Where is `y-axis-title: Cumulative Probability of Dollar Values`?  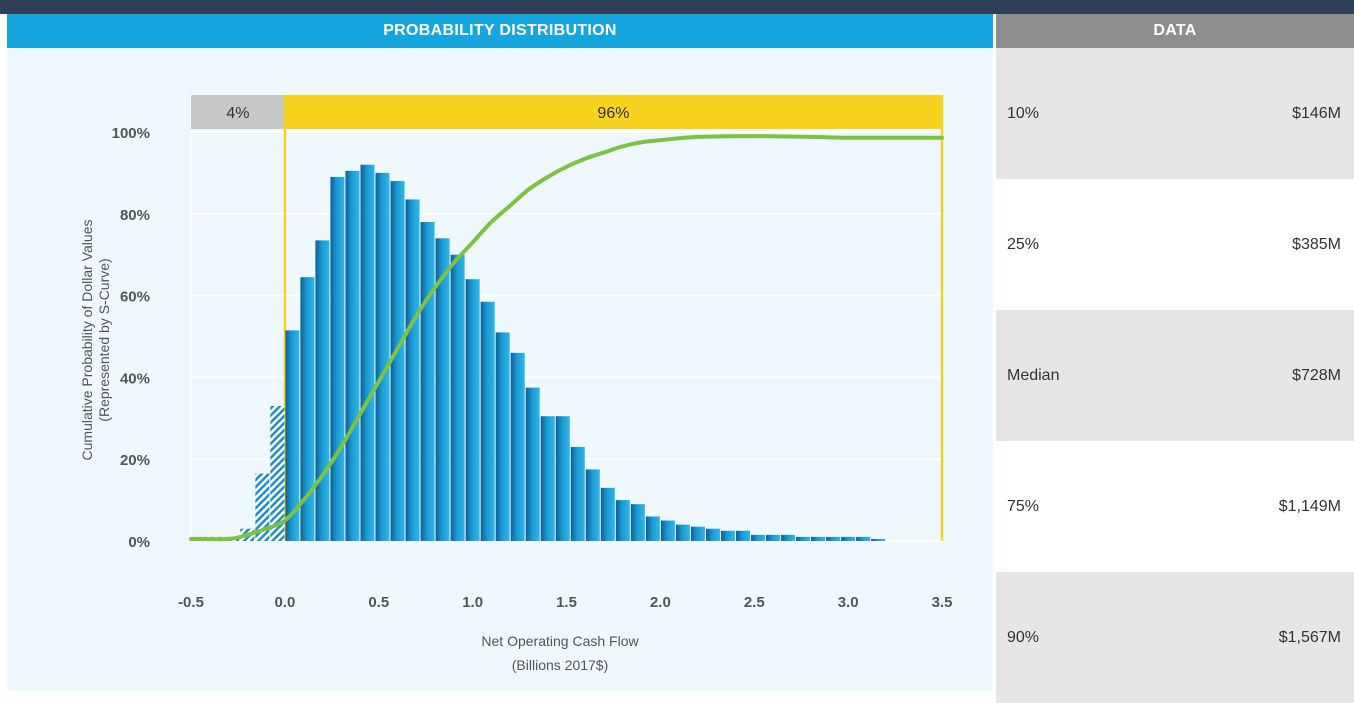
y-axis-title: Cumulative Probability of Dollar Values is located at coordinates (87, 340).